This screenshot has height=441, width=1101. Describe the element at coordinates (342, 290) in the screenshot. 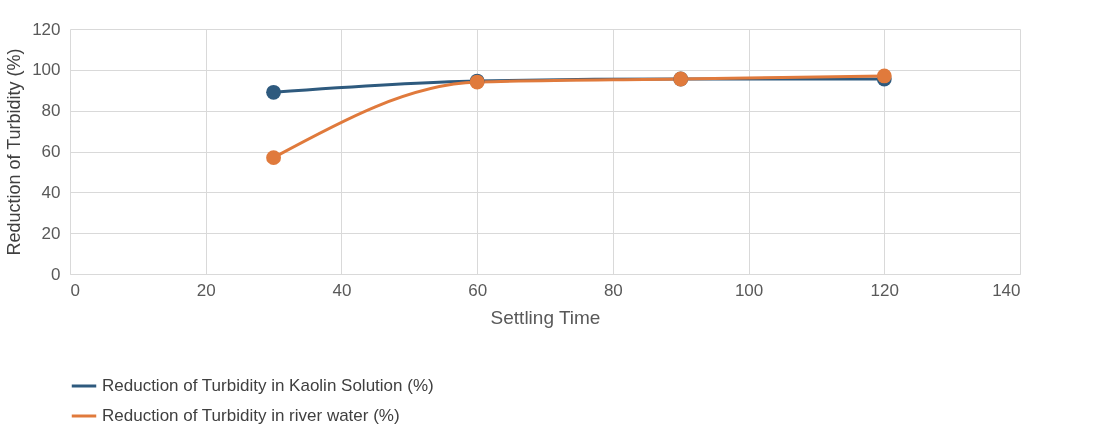

I see `x-tick-label: 40` at that location.